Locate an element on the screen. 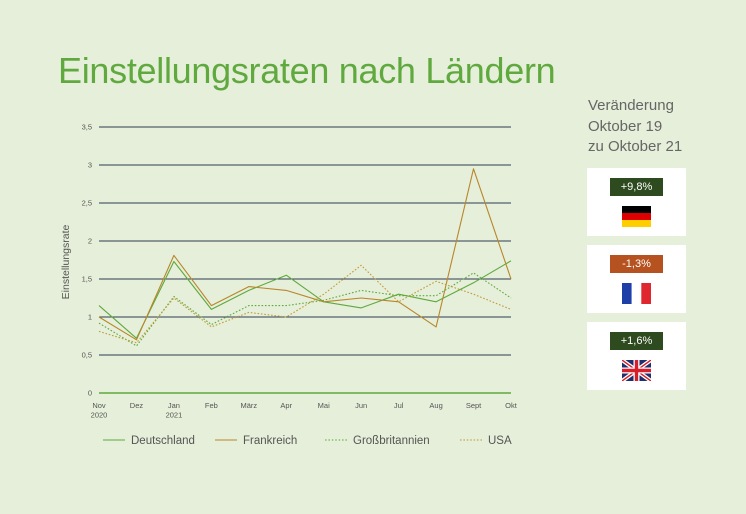  change-heading-line: zu Oktober 21 is located at coordinates (635, 146).